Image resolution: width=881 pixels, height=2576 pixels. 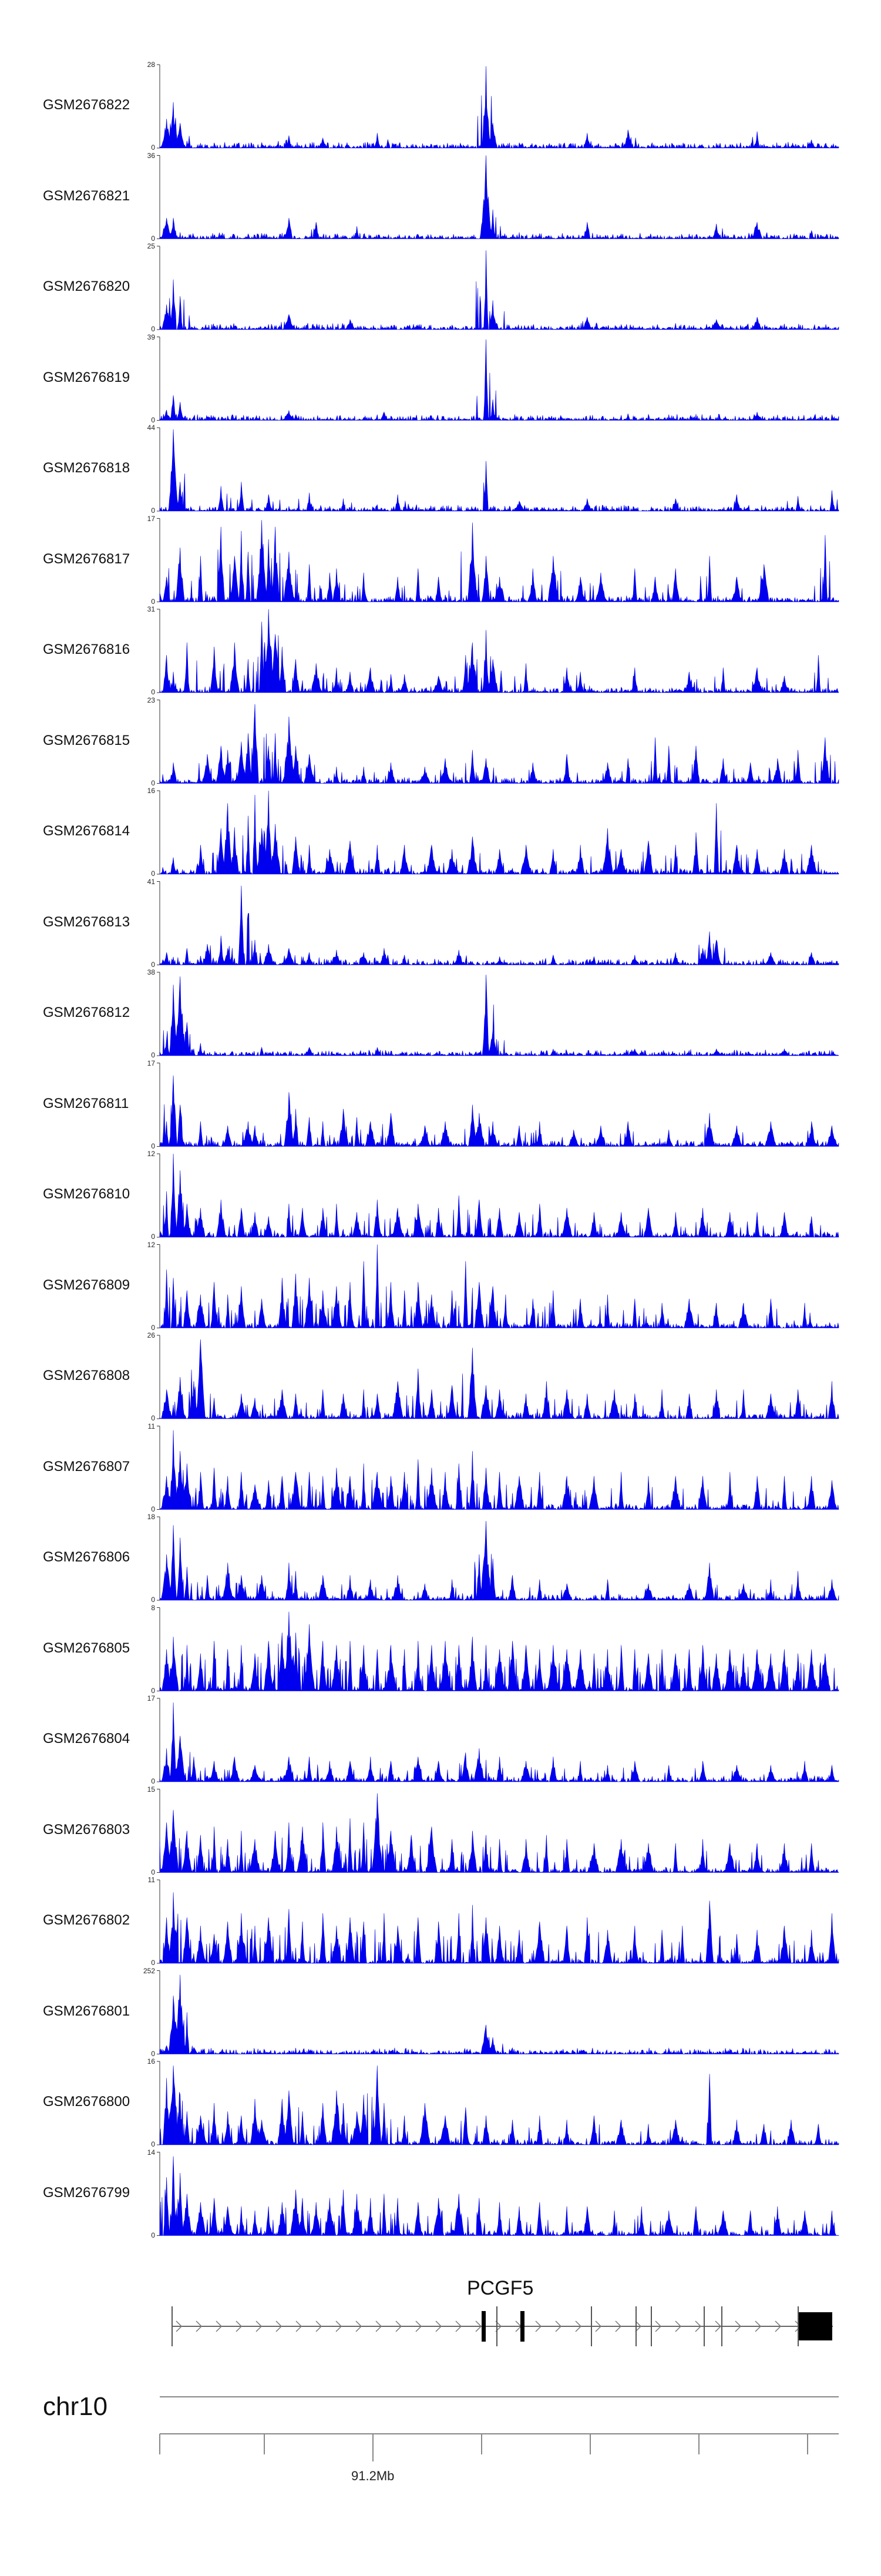 I want to click on track-GSM2676806, so click(x=498, y=1558).